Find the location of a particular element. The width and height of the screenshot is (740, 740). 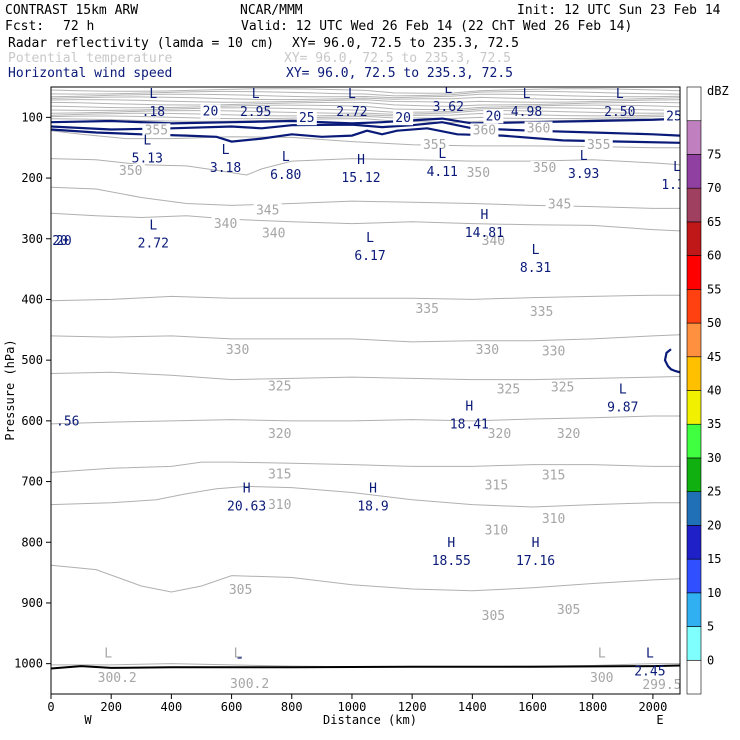

extremum-value: 2.95 is located at coordinates (255, 112).